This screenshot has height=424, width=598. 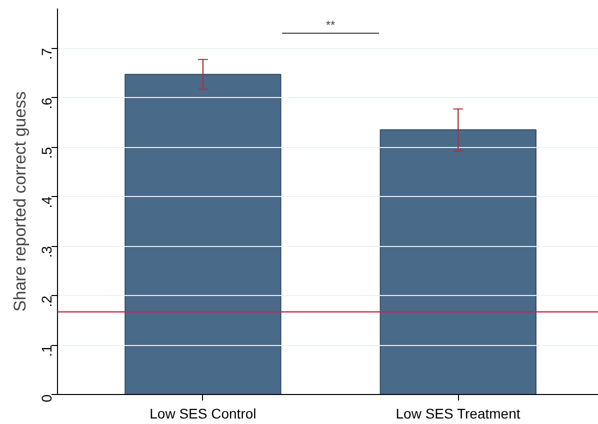 I want to click on y-tick-label: .1, so click(x=46, y=350).